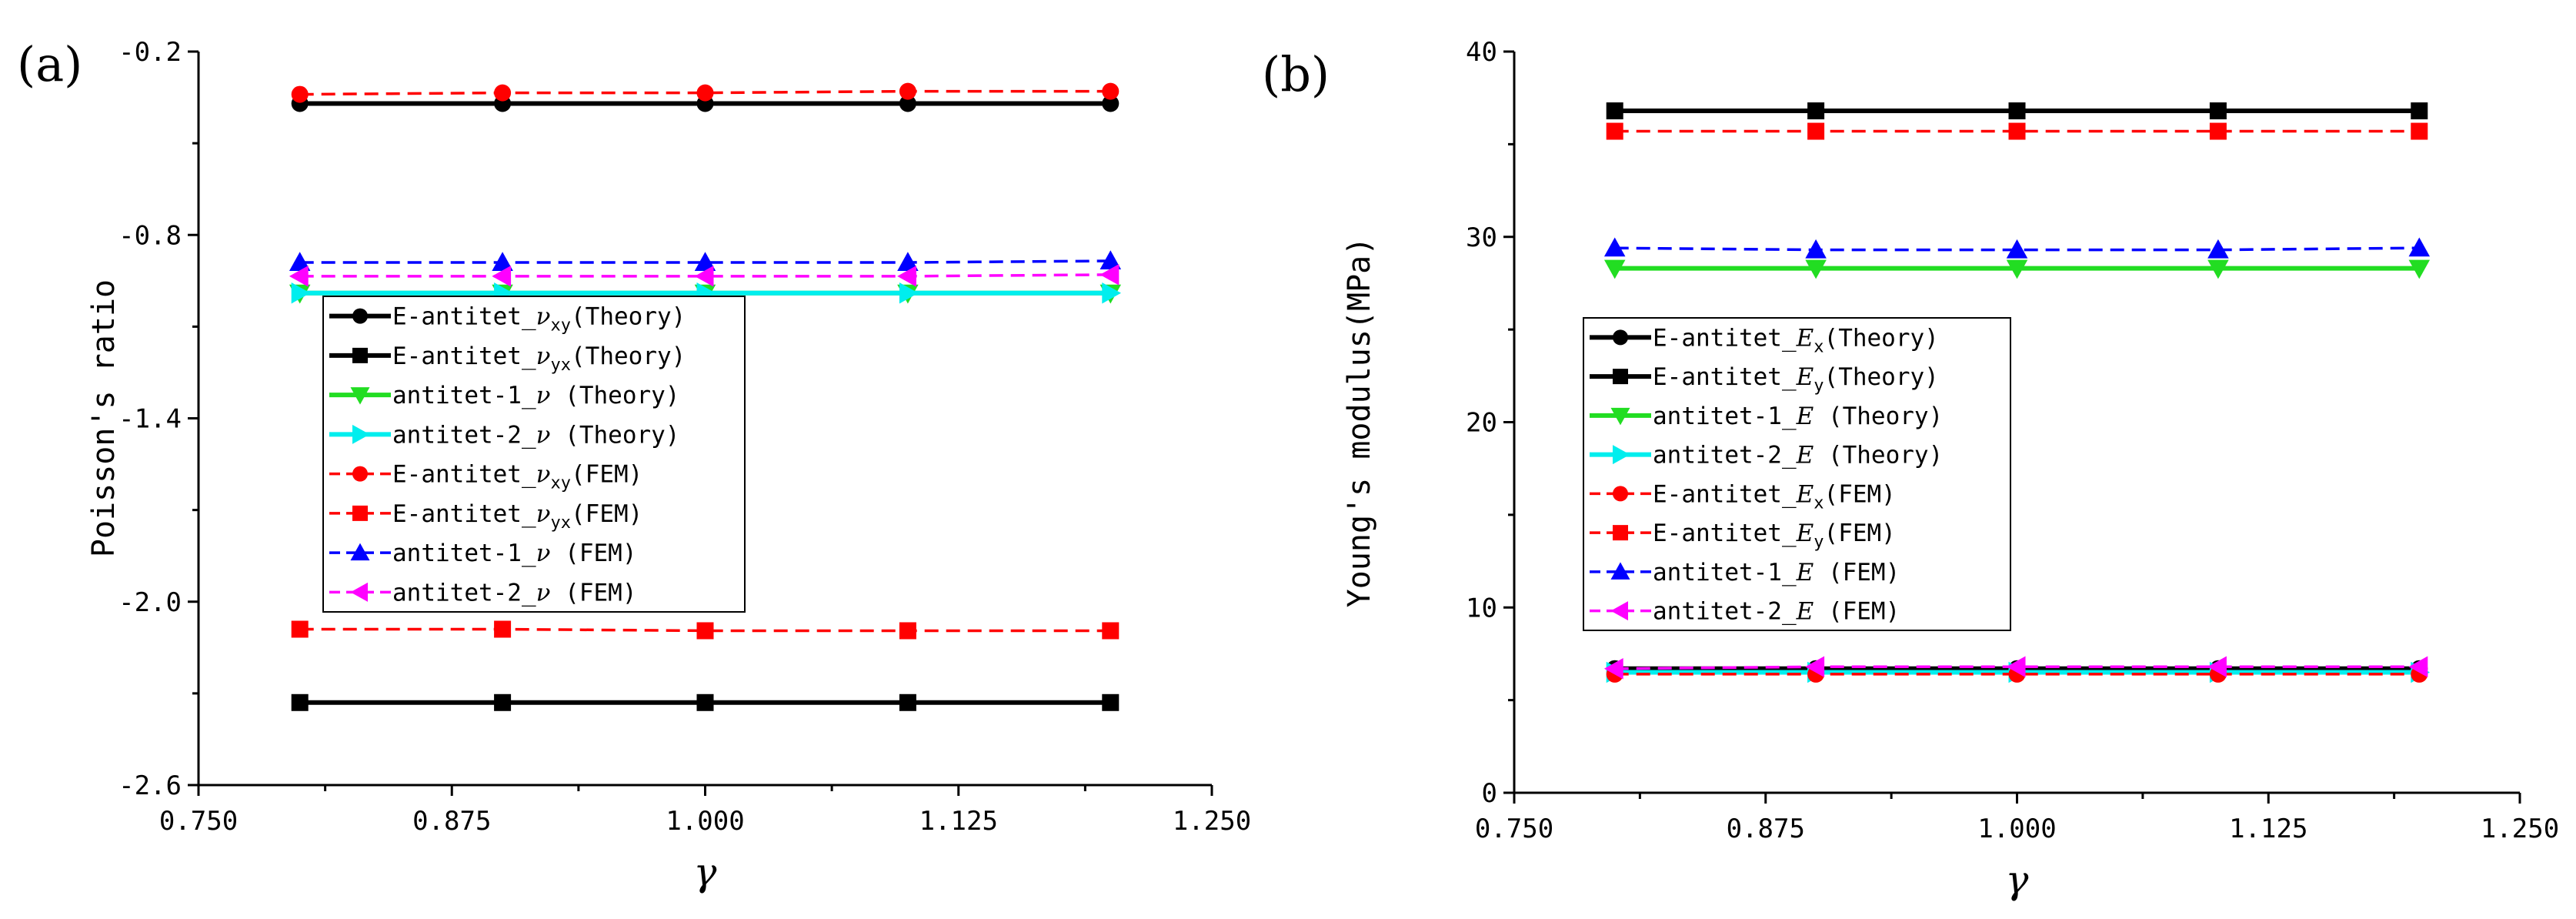  I want to click on legend-item: antitet-1_E (FEM), so click(1745, 572).